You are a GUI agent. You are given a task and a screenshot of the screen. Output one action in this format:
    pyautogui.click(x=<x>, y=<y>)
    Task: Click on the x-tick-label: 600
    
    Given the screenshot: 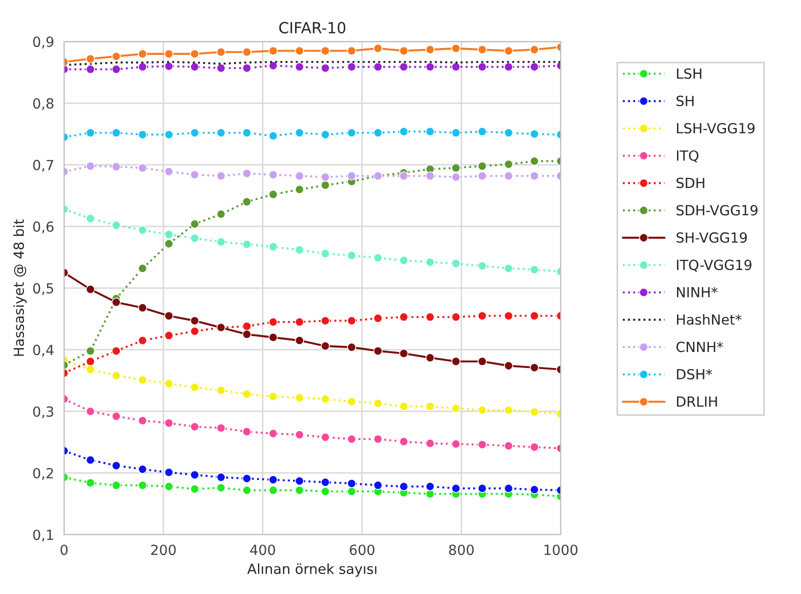 What is the action you would take?
    pyautogui.click(x=362, y=550)
    